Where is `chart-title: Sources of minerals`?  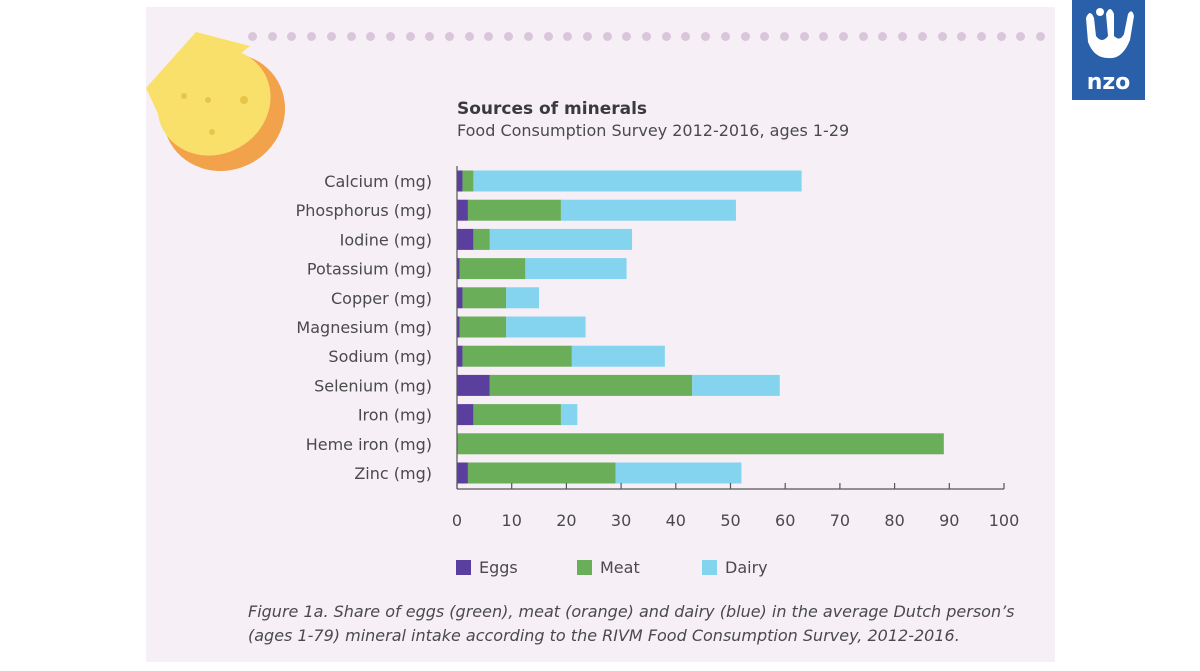
chart-title: Sources of minerals is located at coordinates (552, 109).